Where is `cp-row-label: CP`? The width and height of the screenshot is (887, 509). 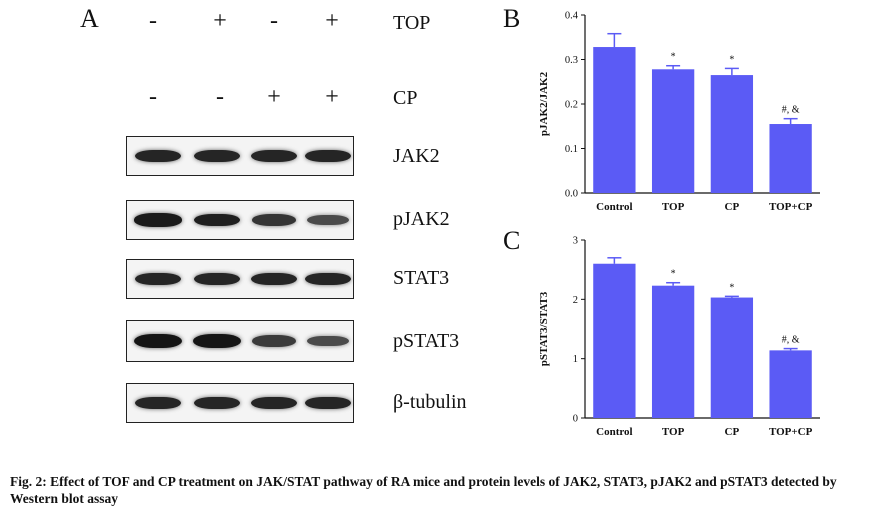
cp-row-label: CP is located at coordinates (405, 98).